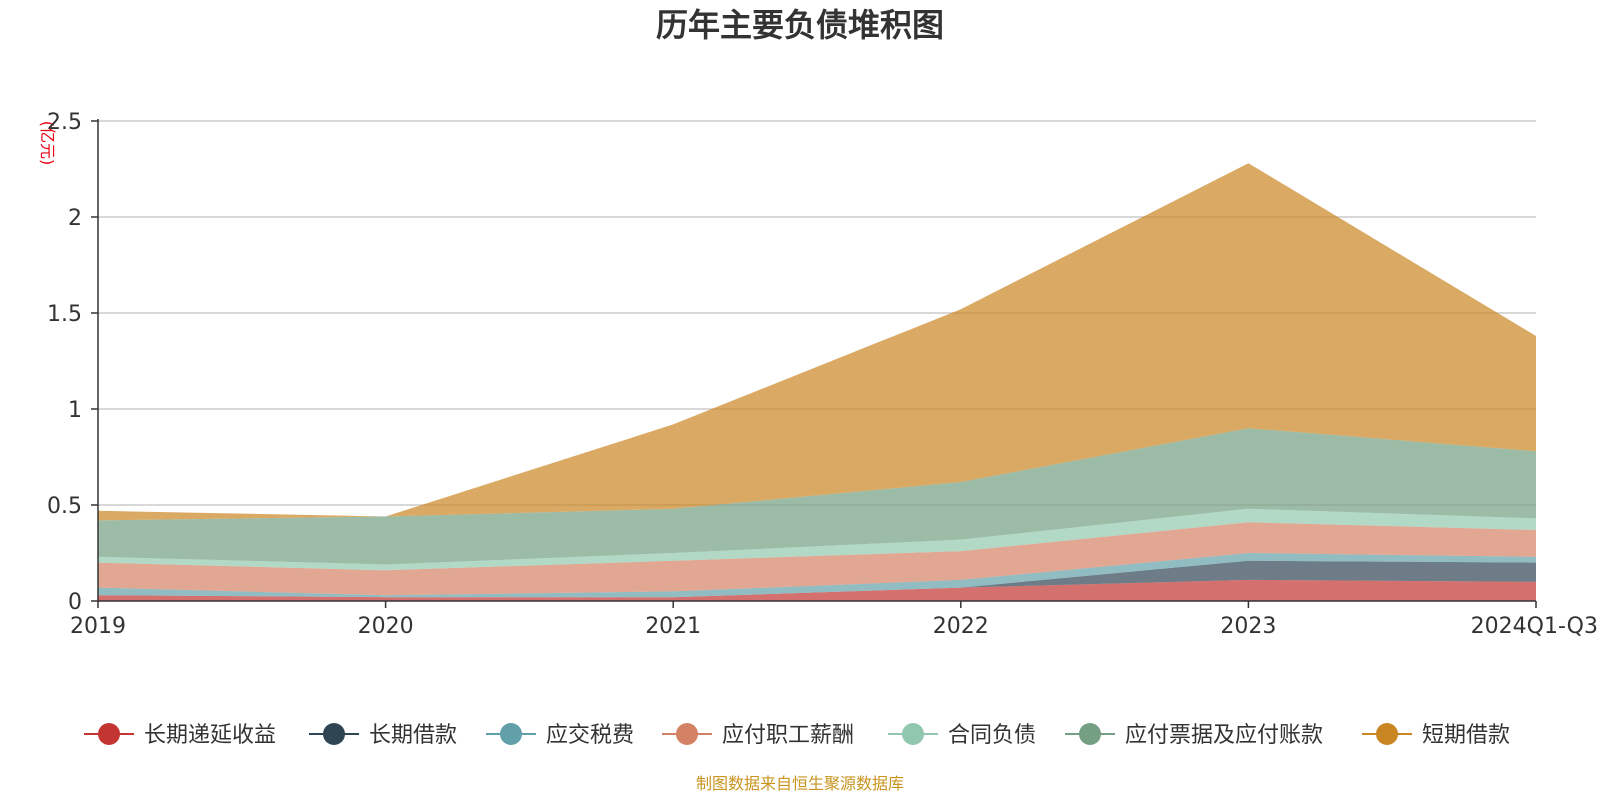 The width and height of the screenshot is (1600, 804). What do you see at coordinates (800, 783) in the screenshot?
I see `source-note: 制图数据来自恒生聚源数据库` at bounding box center [800, 783].